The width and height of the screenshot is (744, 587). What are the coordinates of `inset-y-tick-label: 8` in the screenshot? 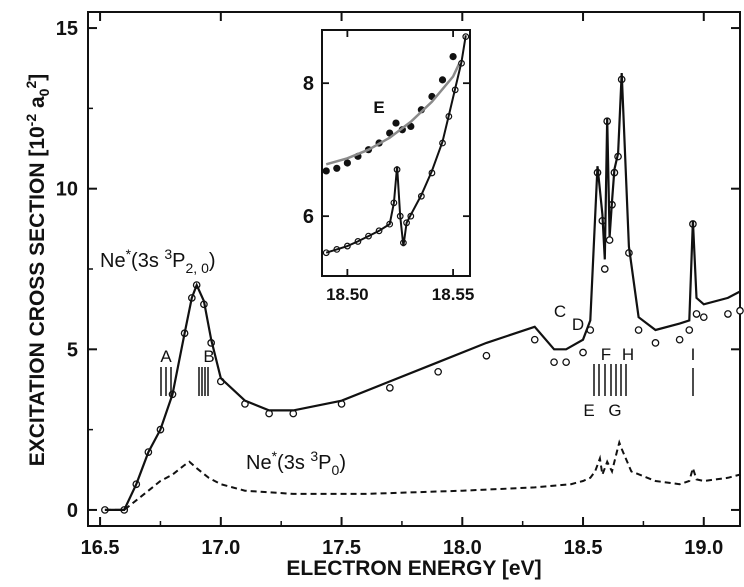 It's located at (308, 84).